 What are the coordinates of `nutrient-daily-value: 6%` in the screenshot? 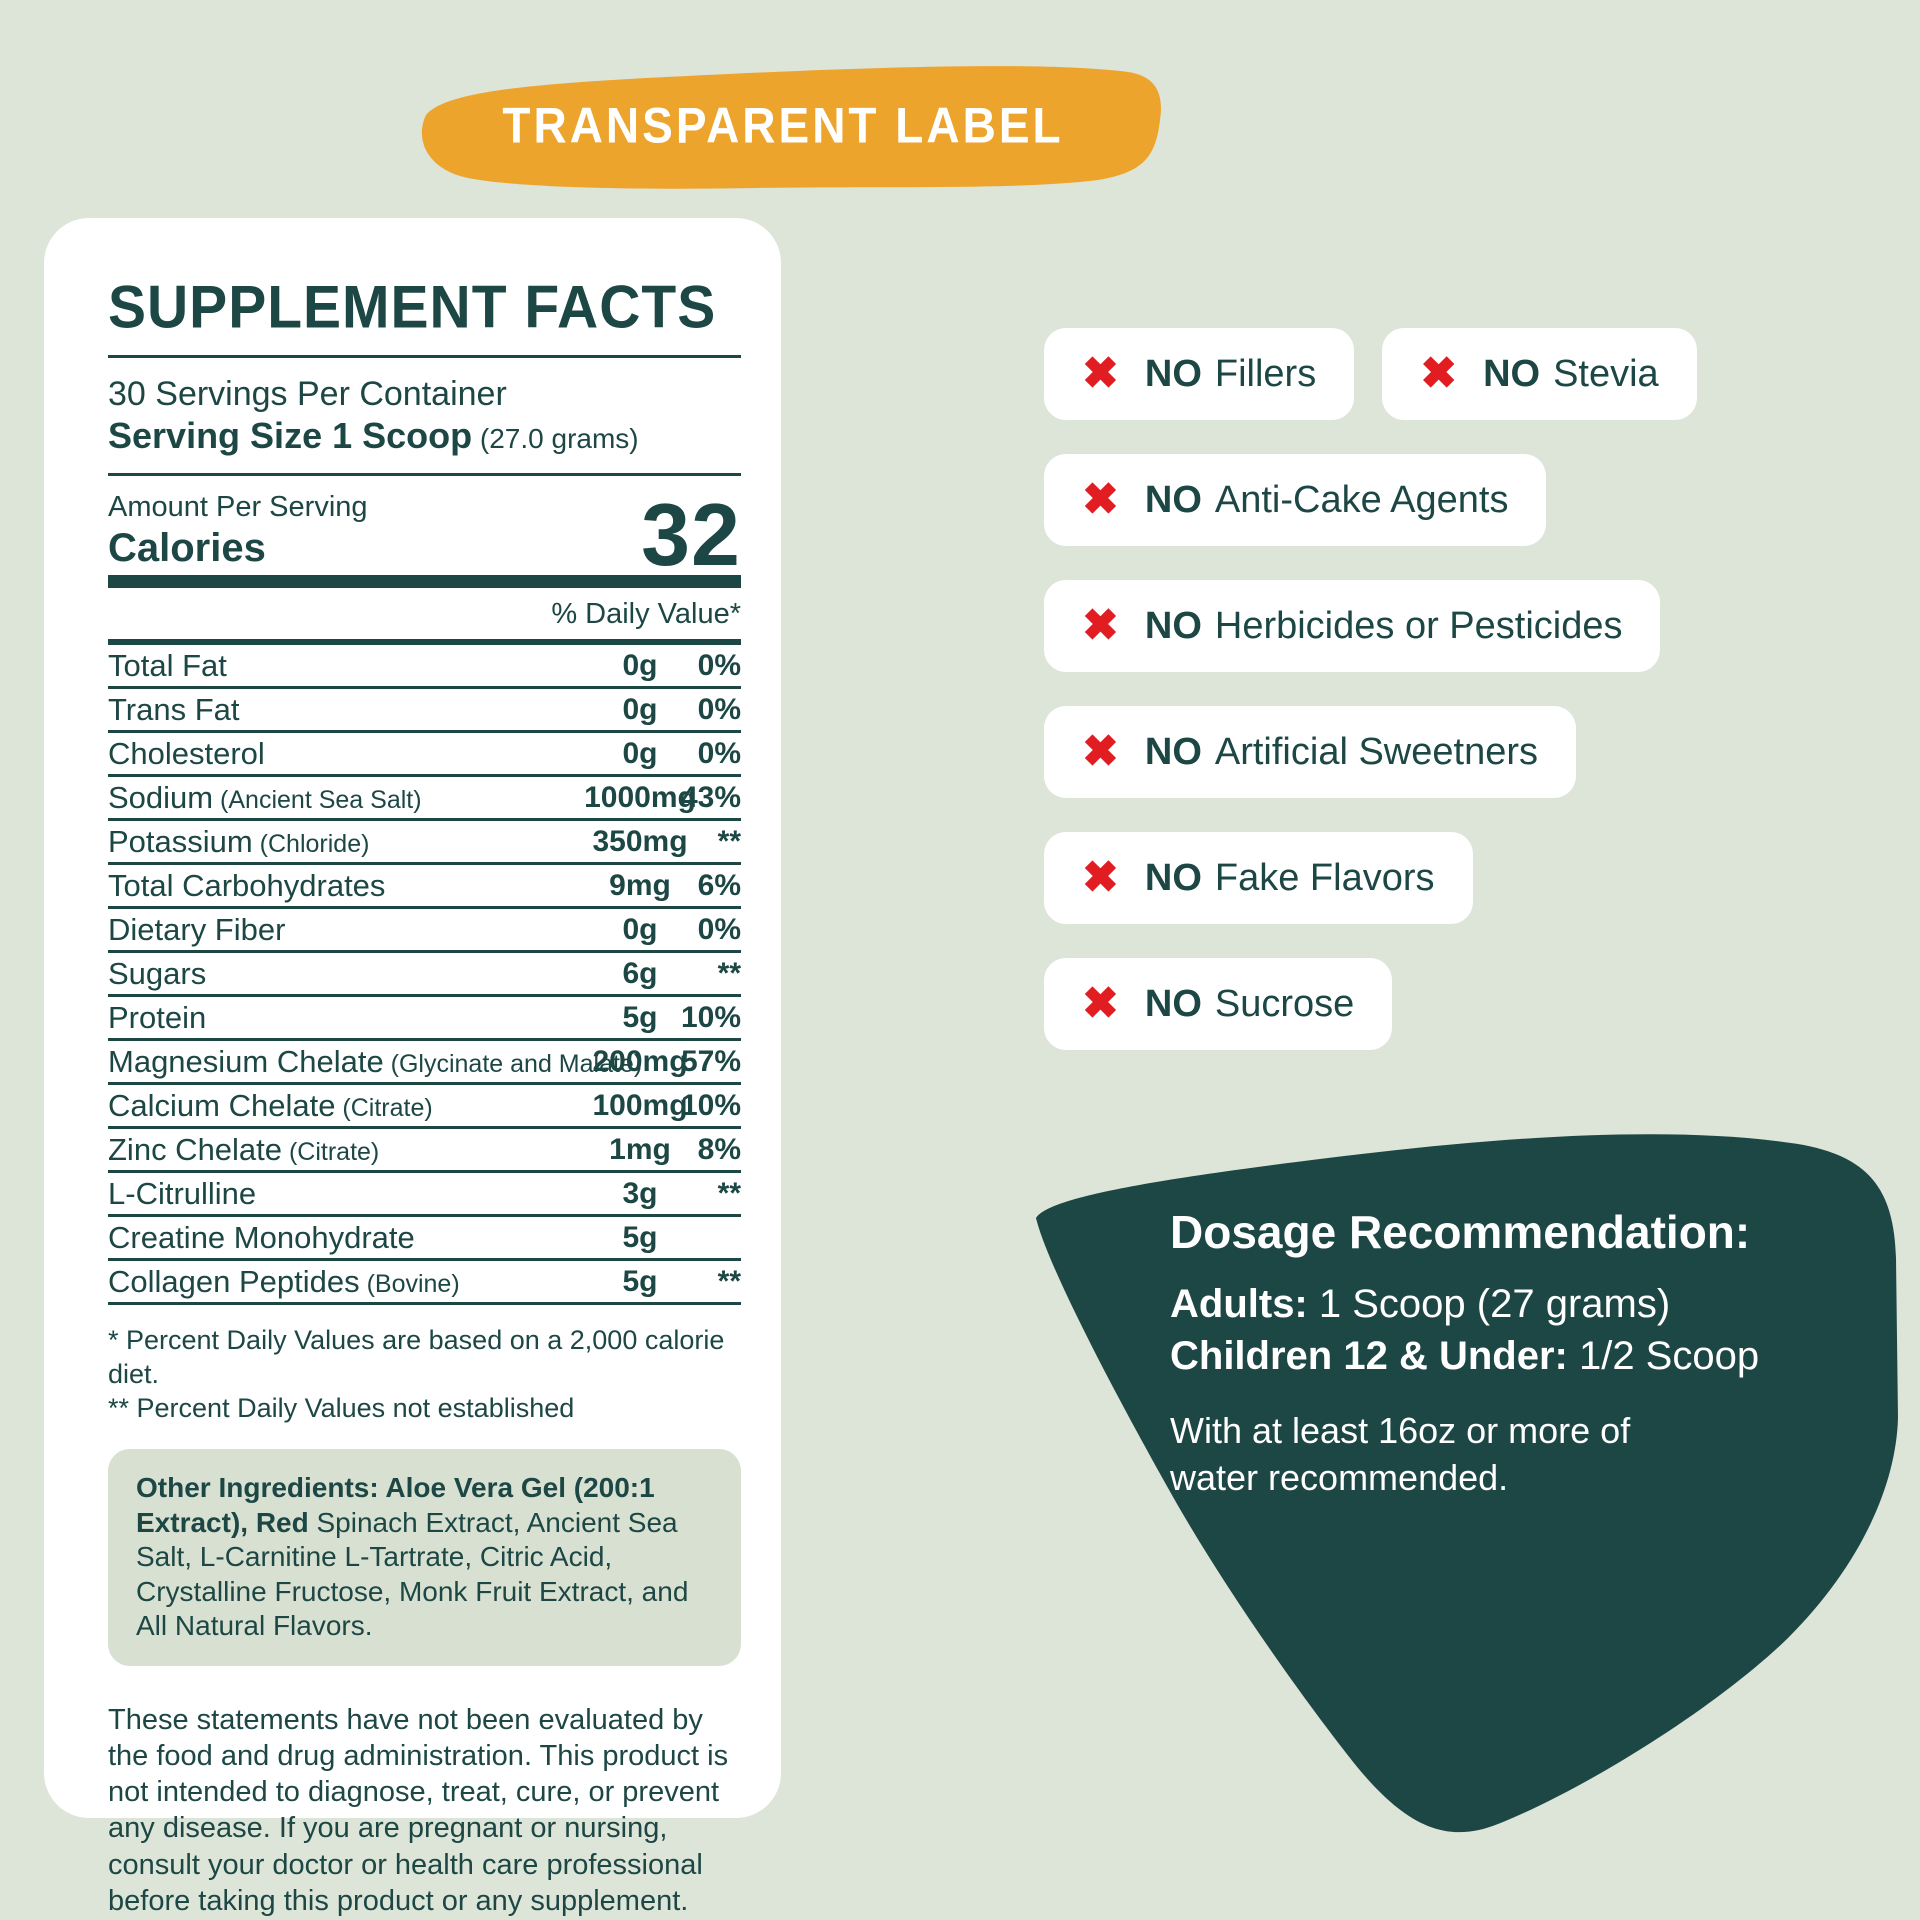 It's located at (719, 885).